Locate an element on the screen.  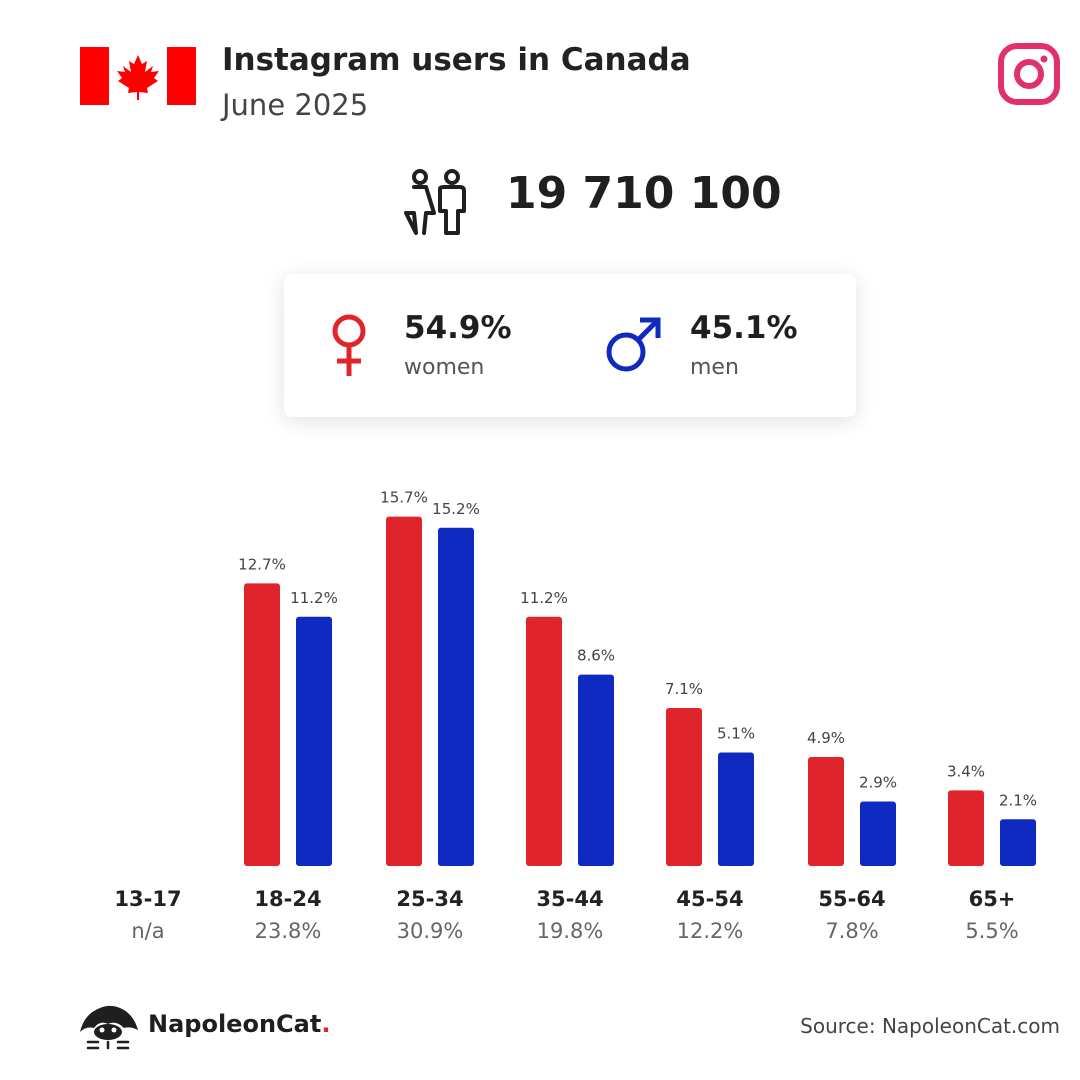
page-subtitle: June 2025 is located at coordinates (295, 105).